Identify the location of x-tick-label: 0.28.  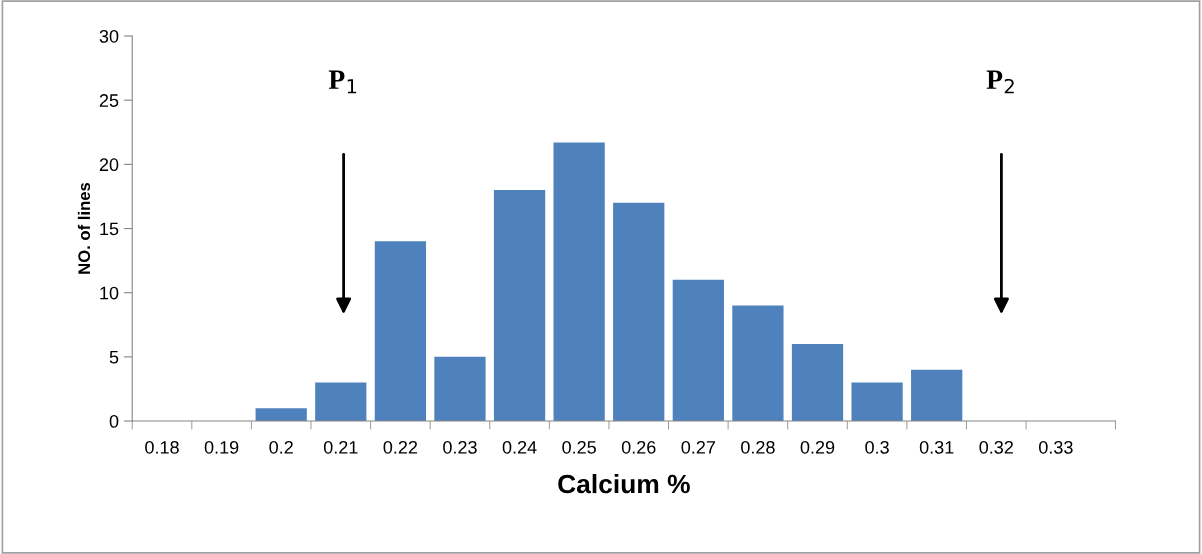
(758, 447).